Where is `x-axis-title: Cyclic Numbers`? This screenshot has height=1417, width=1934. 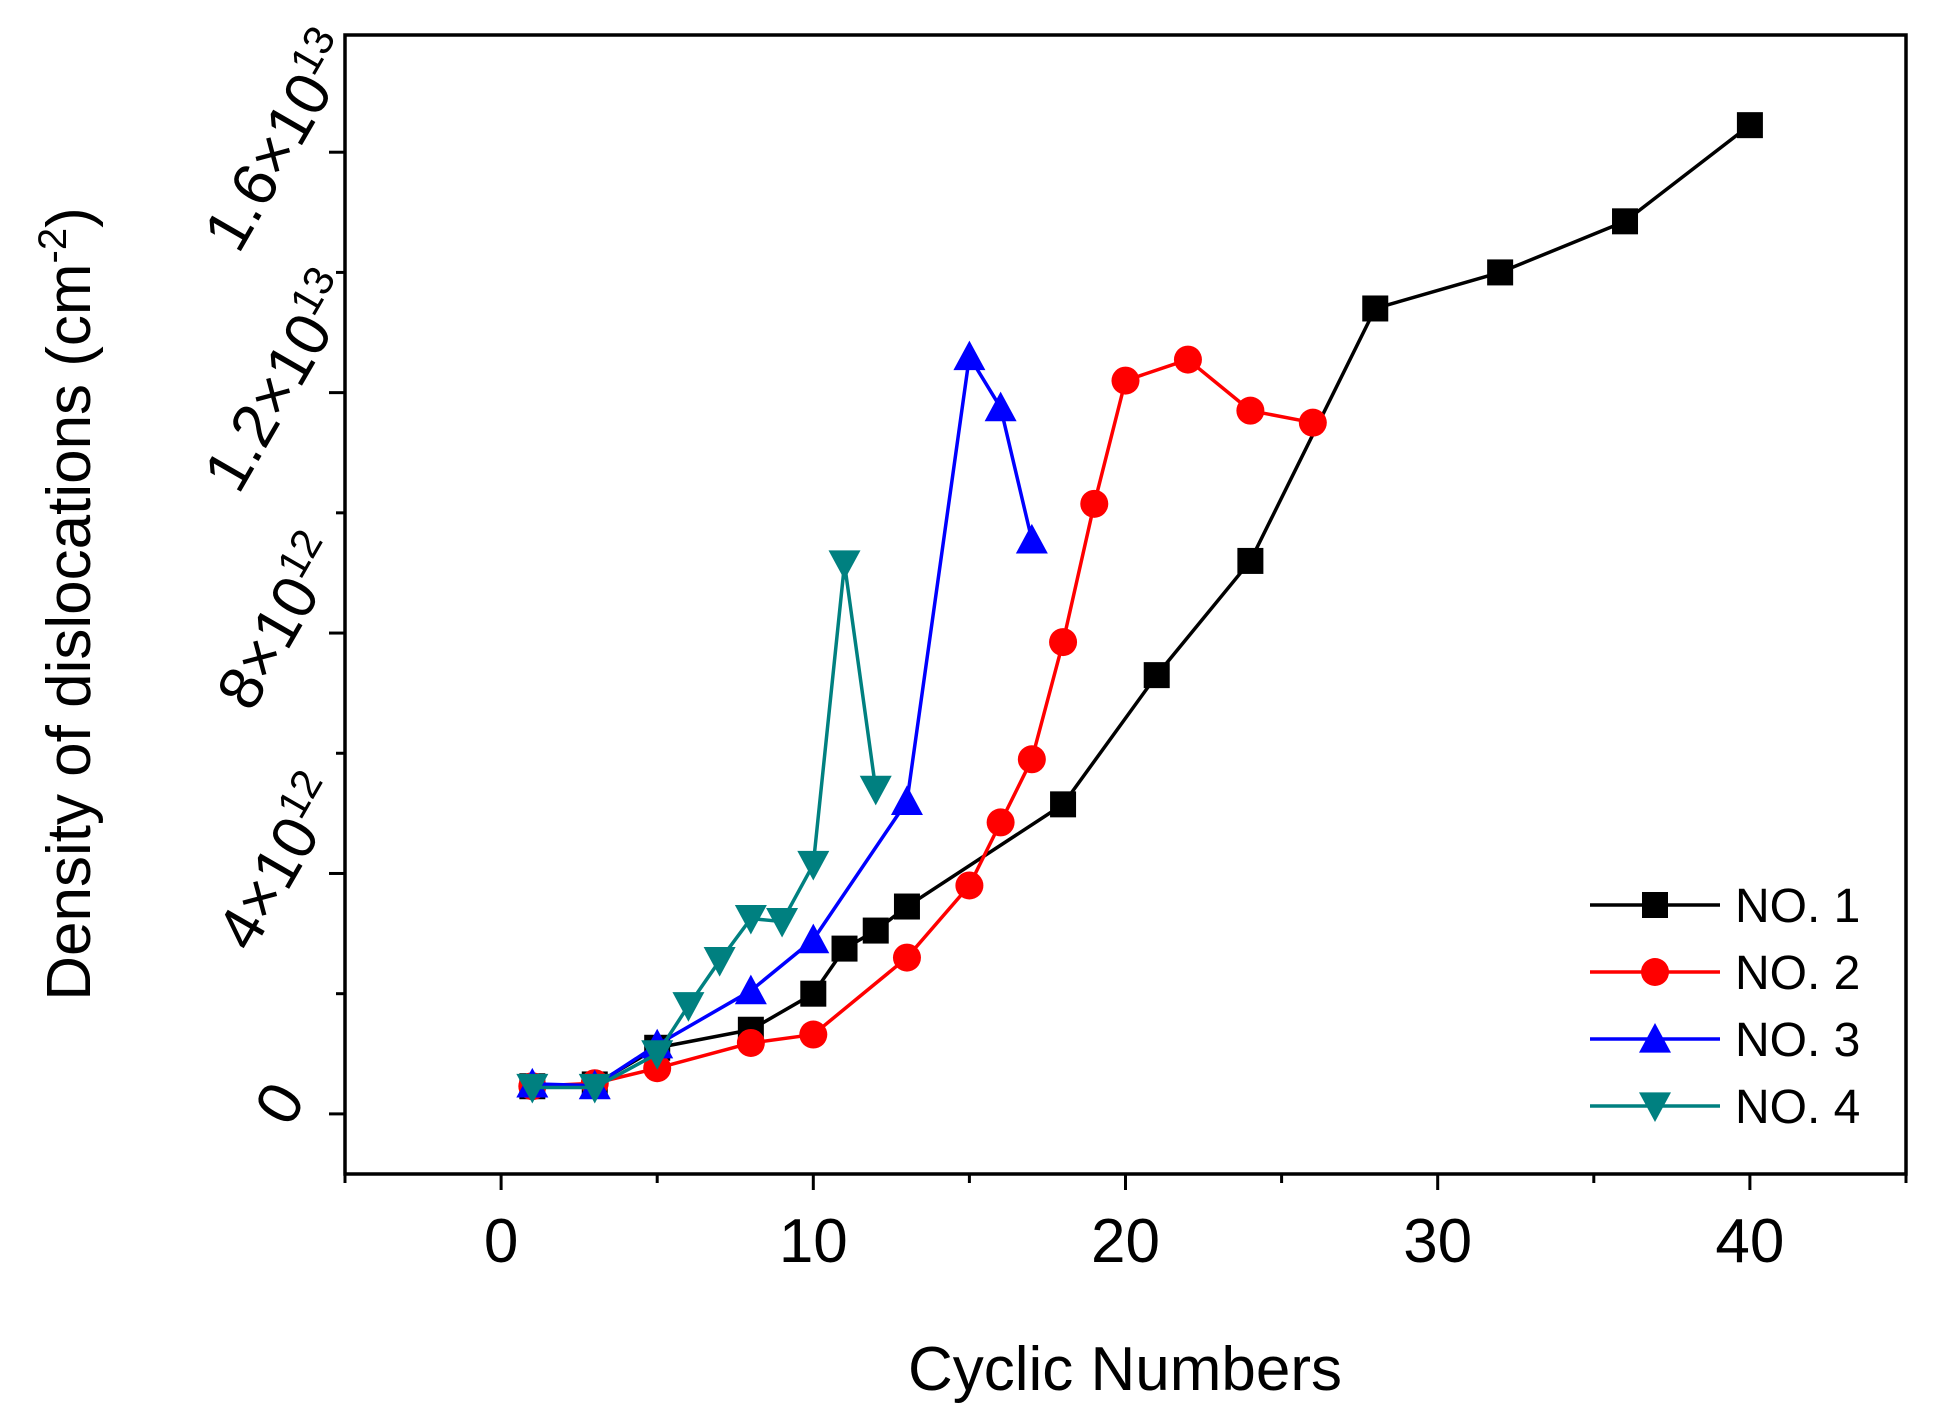 x-axis-title: Cyclic Numbers is located at coordinates (1125, 1369).